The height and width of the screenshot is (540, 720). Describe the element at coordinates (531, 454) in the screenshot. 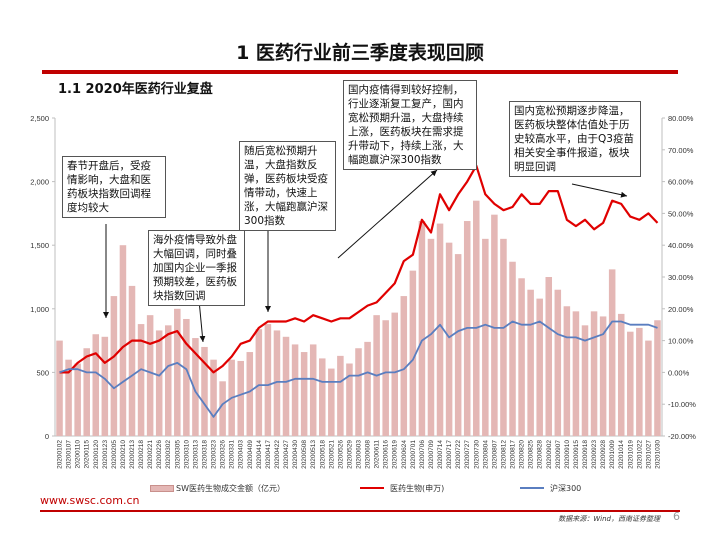

I see `x-tick-label: 20200825` at that location.